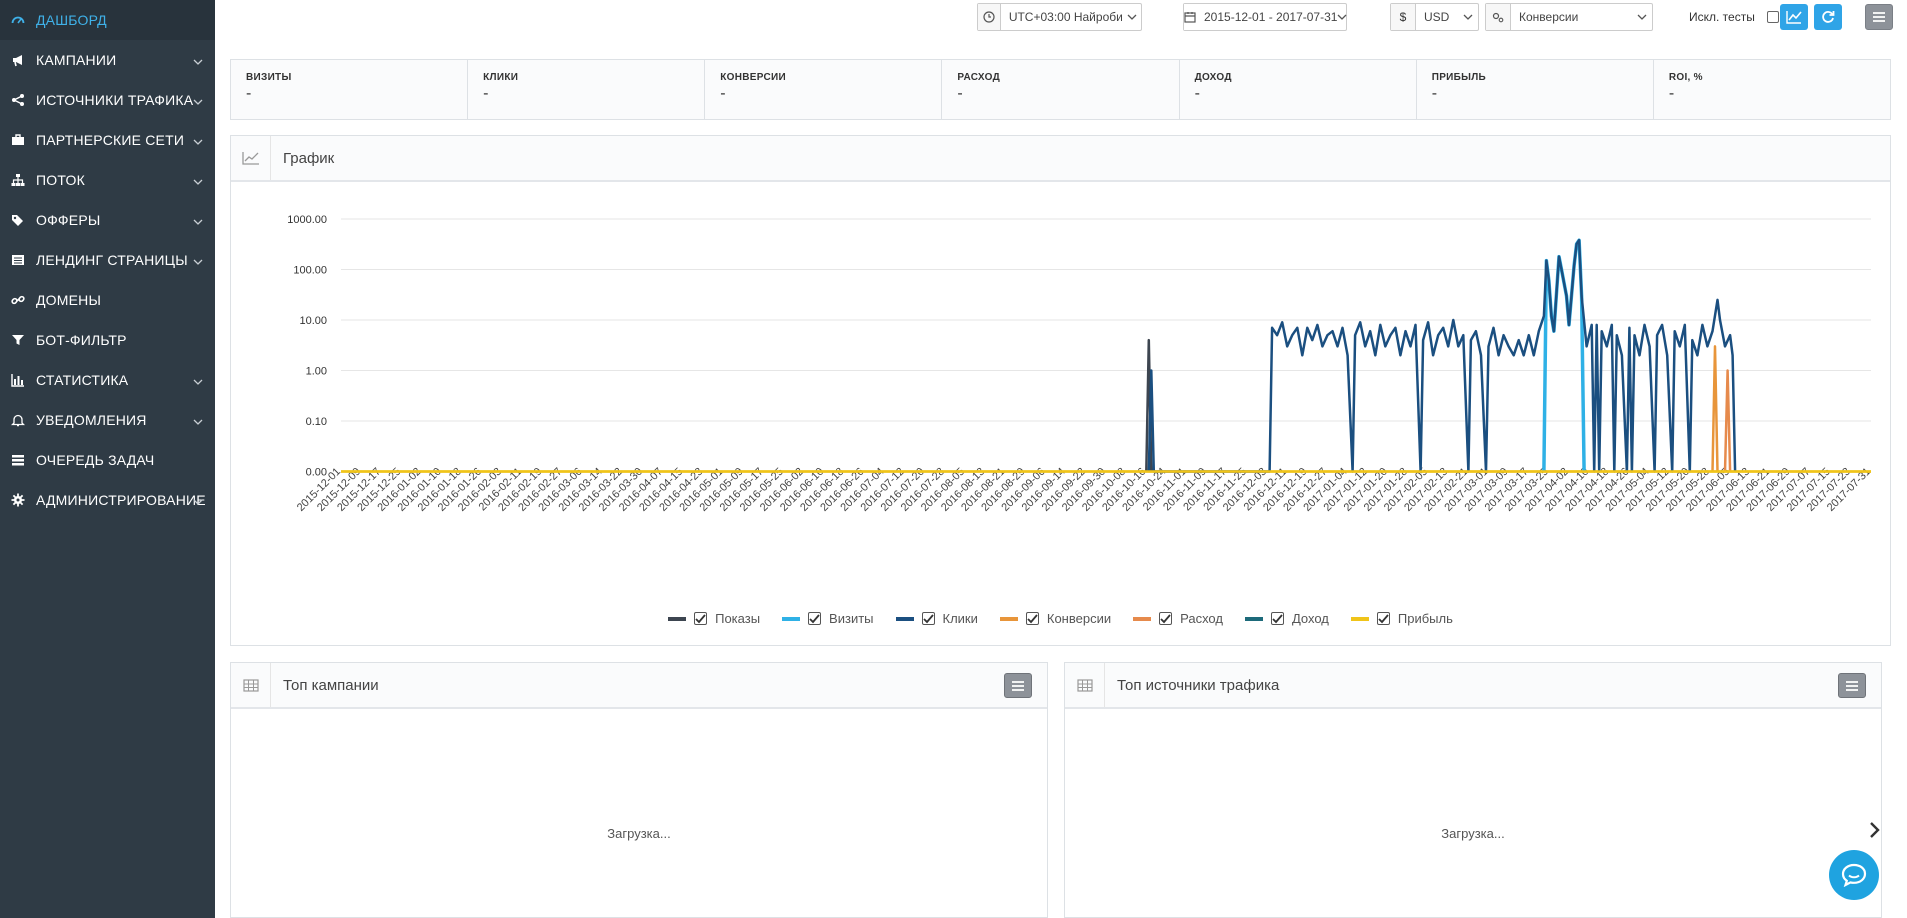 The width and height of the screenshot is (1907, 918). I want to click on daterange-picker: 2015-12-01 - 2017-07-31, so click(1265, 17).